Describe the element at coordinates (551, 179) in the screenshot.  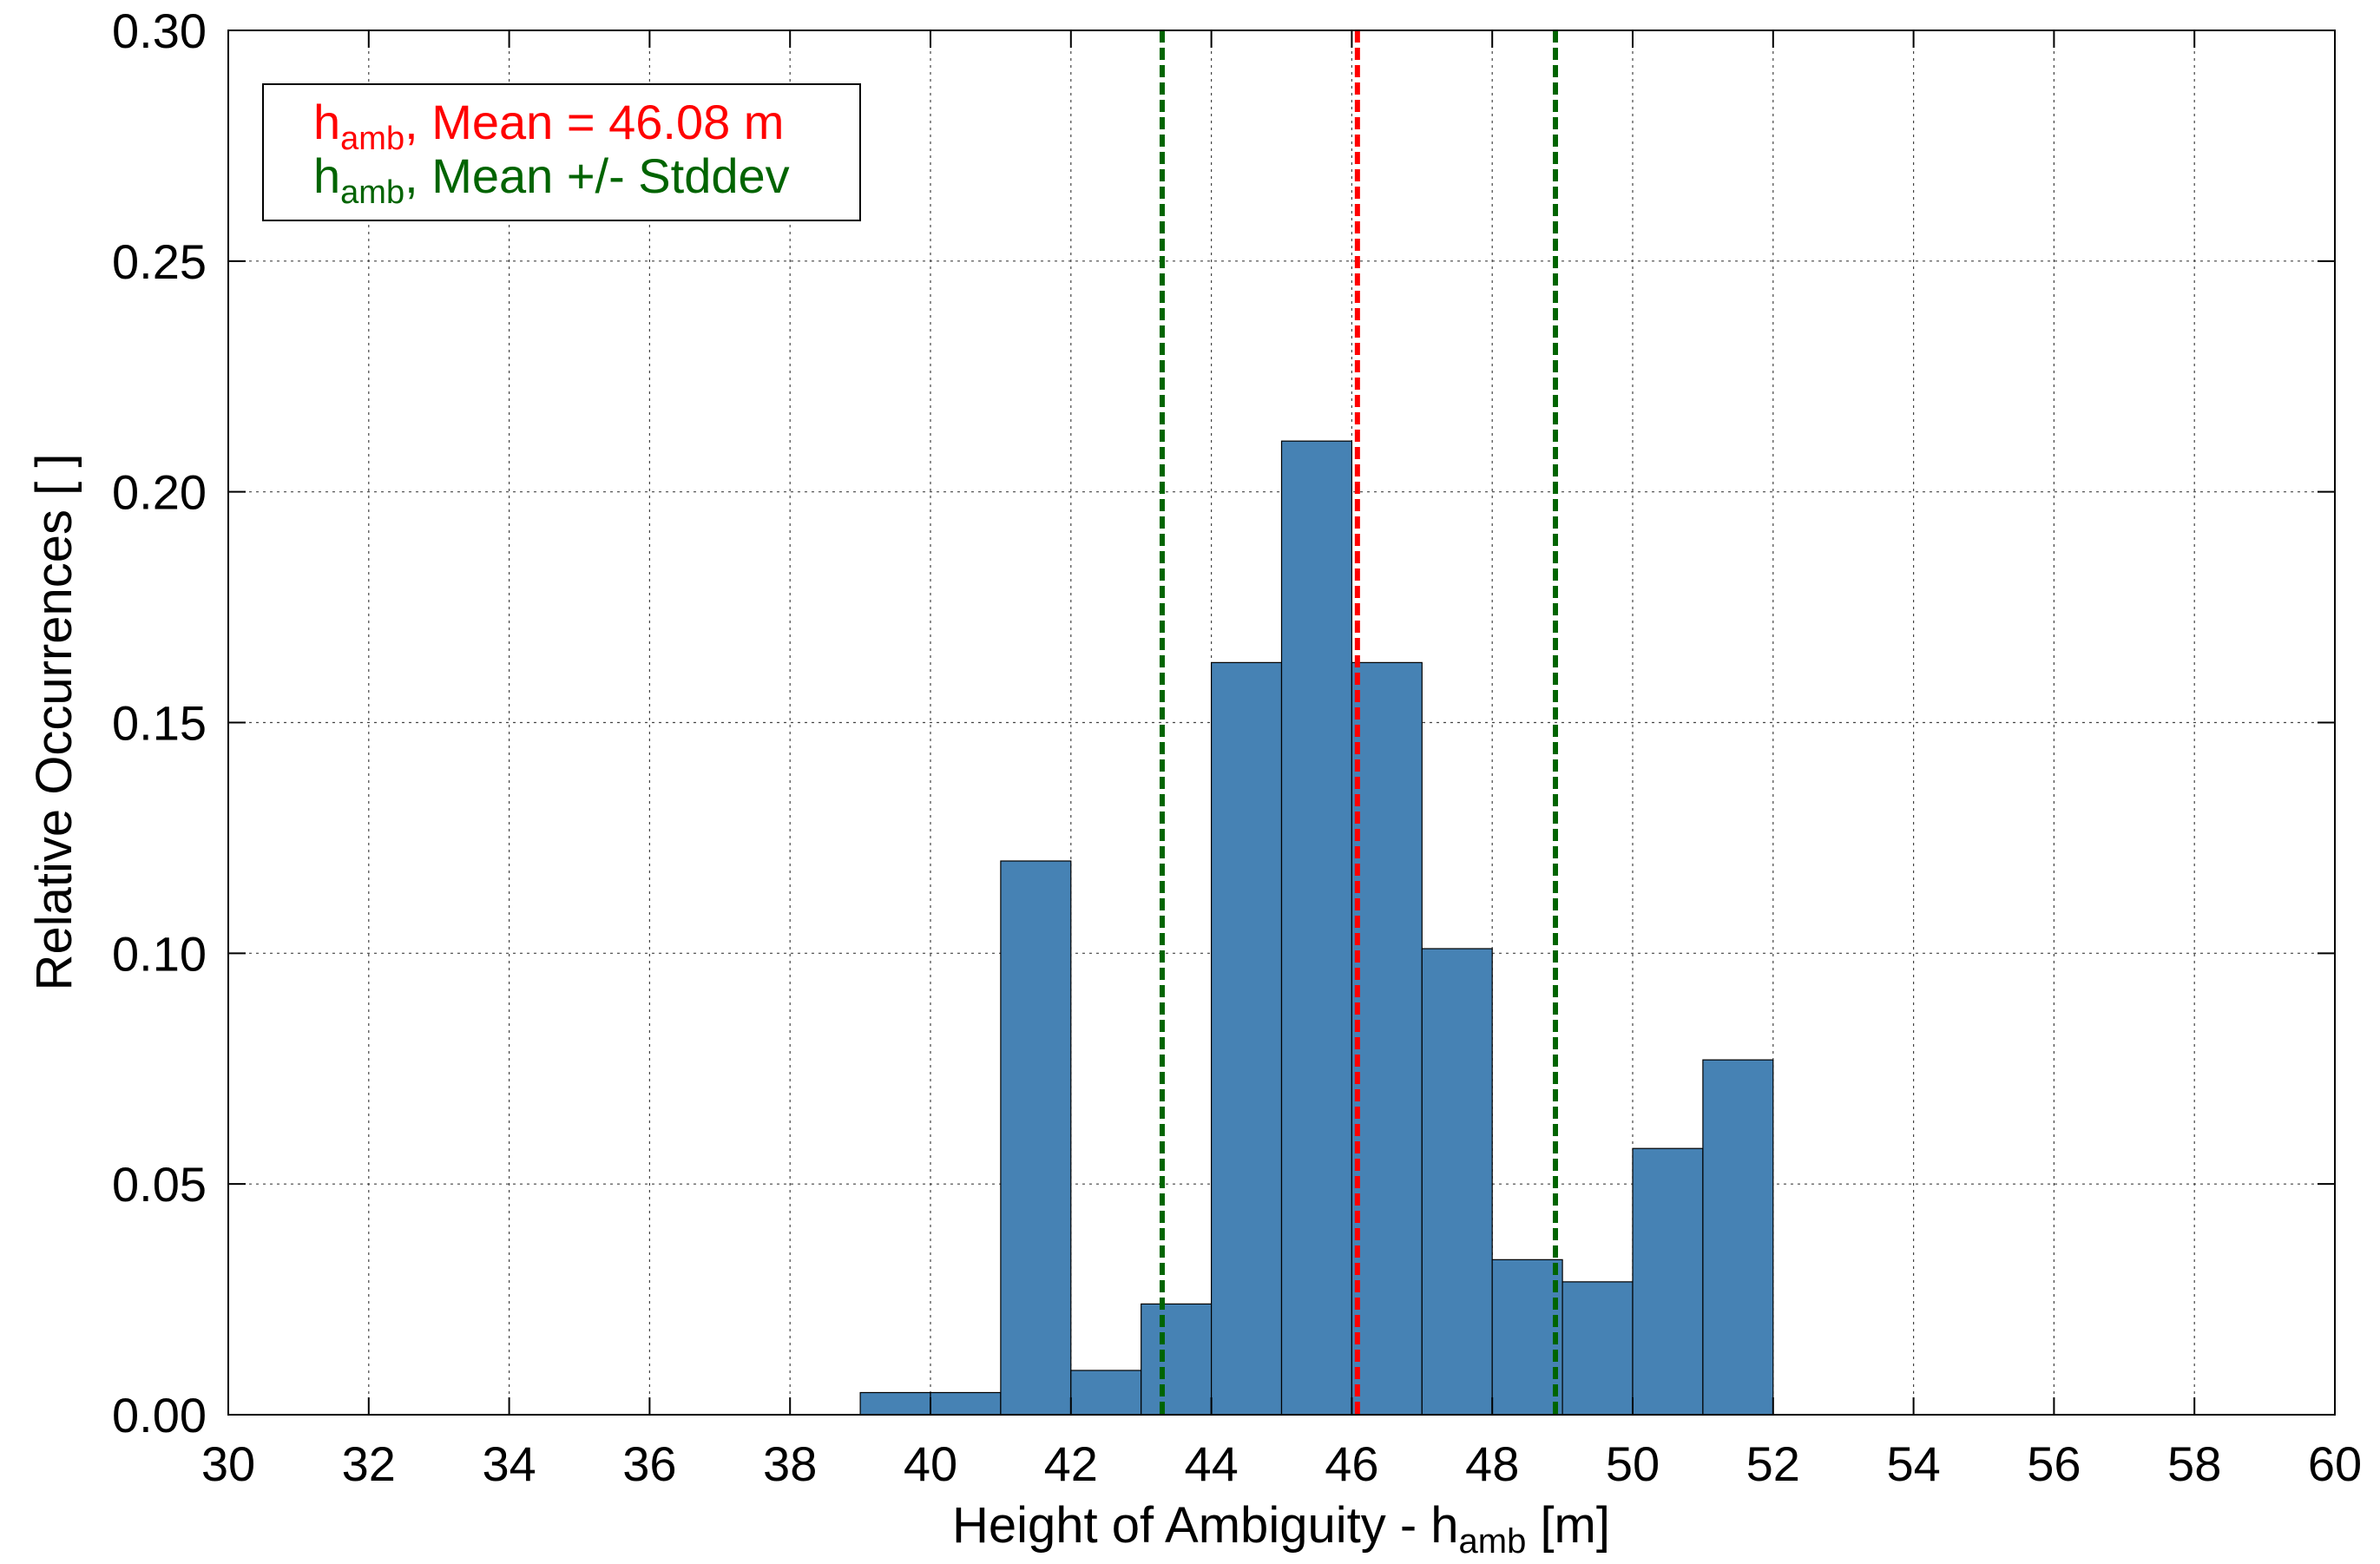
I see `legend-entry-stddev: hamb, Mean +/- Stddev` at that location.